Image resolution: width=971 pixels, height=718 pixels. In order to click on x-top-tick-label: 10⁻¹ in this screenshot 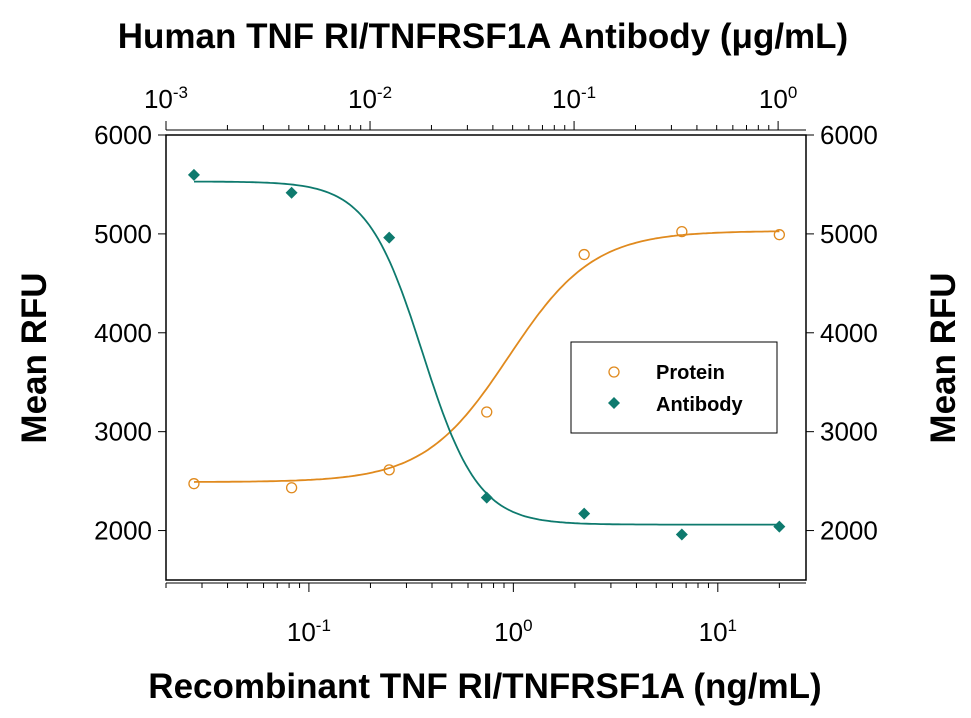, I will do `click(574, 98)`.